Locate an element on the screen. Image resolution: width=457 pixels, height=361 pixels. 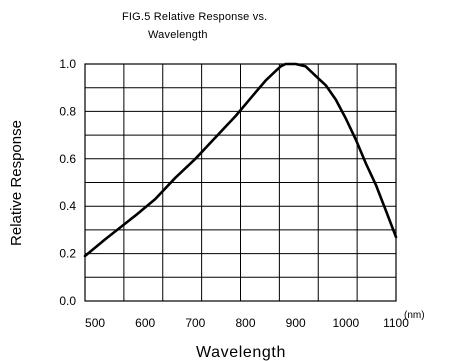
x-tick-labels: 500 600 700 800 900 1000 1100 is located at coordinates (247, 323).